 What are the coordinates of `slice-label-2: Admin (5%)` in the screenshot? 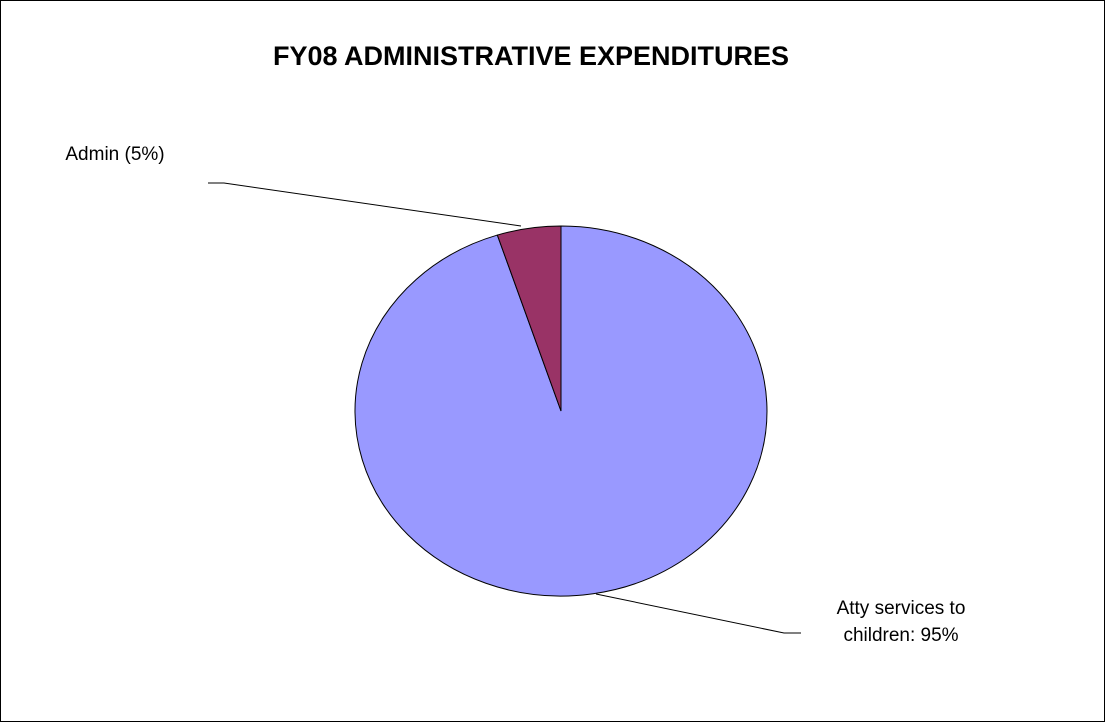 It's located at (114, 154).